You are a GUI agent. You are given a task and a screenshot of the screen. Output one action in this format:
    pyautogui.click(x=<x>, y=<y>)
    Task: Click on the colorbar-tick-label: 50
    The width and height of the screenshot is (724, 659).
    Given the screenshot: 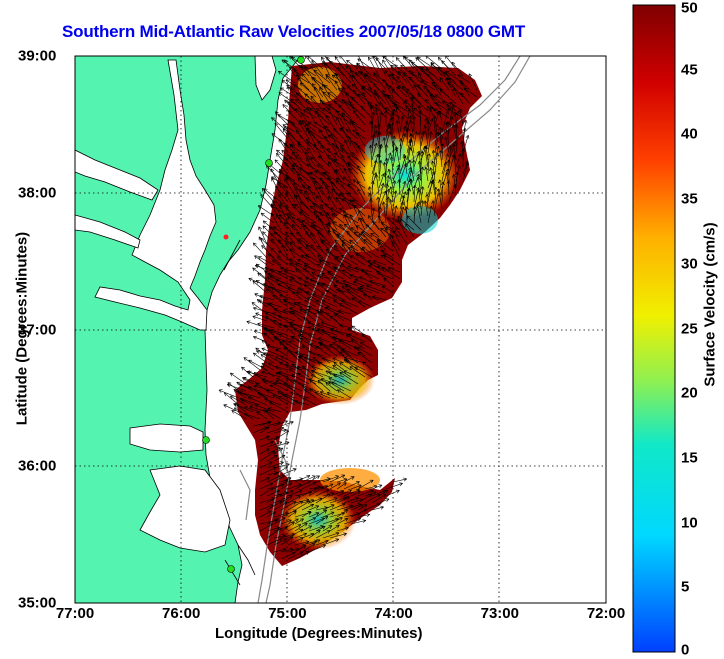 What is the action you would take?
    pyautogui.click(x=689, y=8)
    